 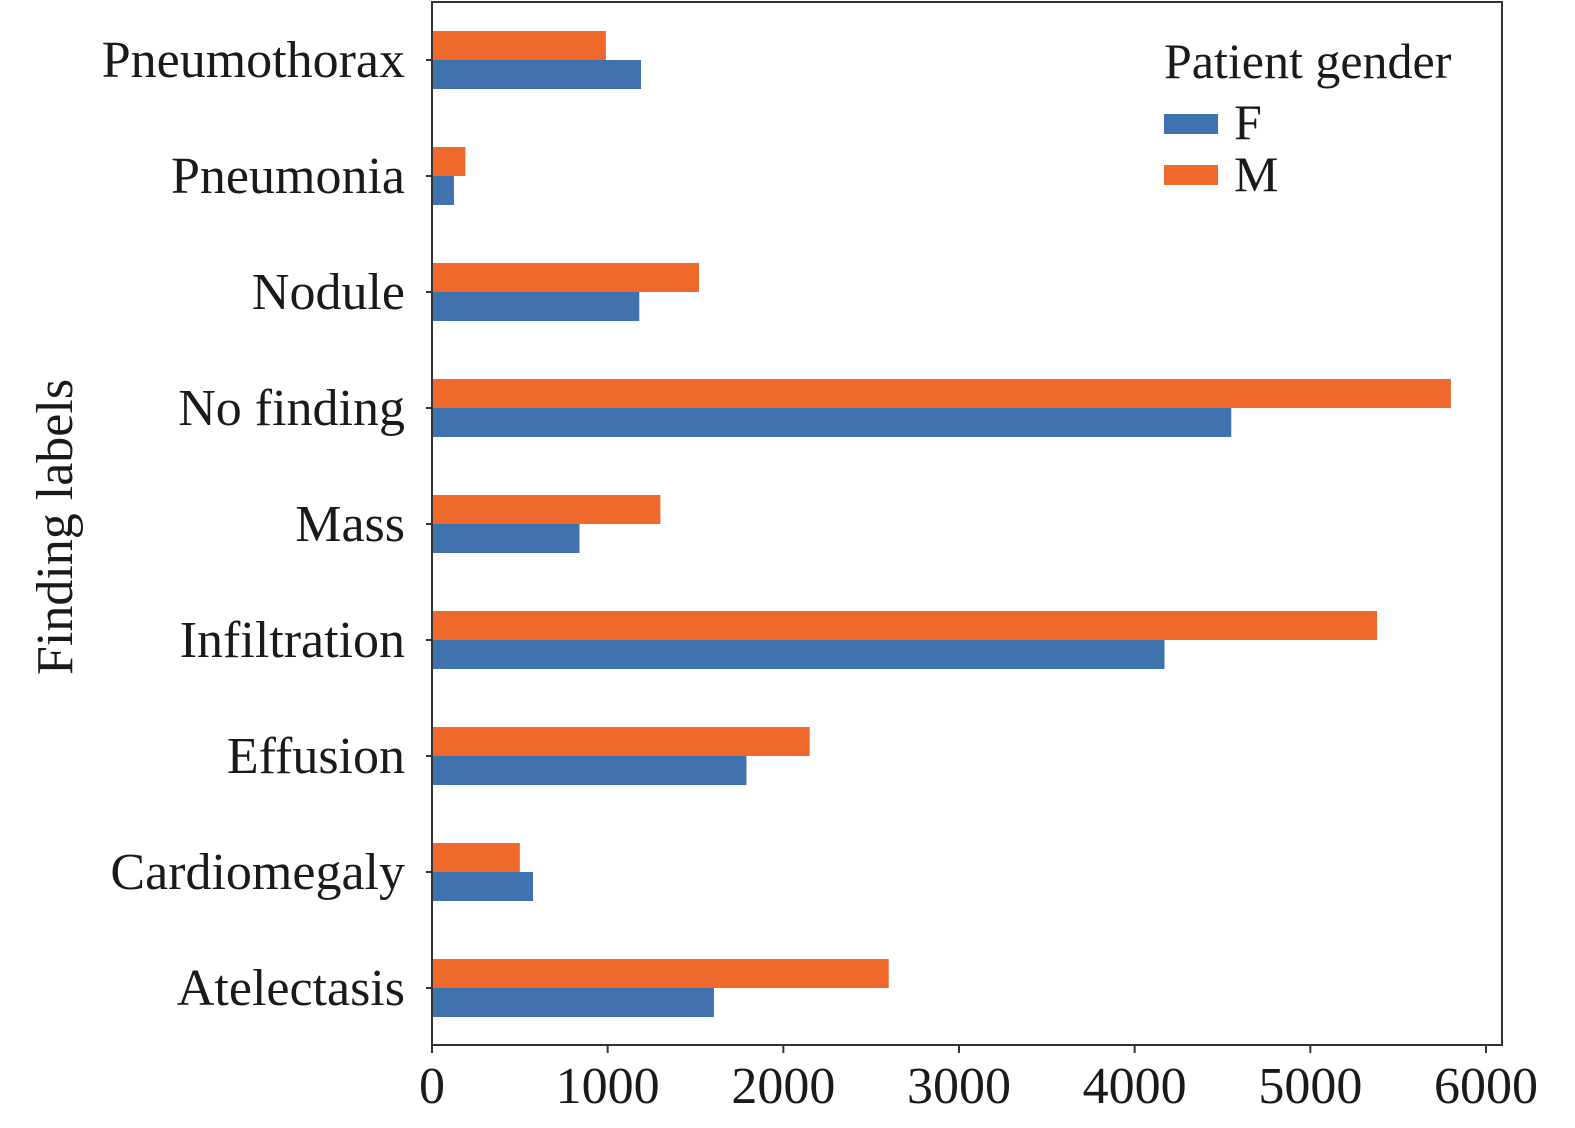 I want to click on y-tick-label-mass: Mass, so click(x=350, y=524).